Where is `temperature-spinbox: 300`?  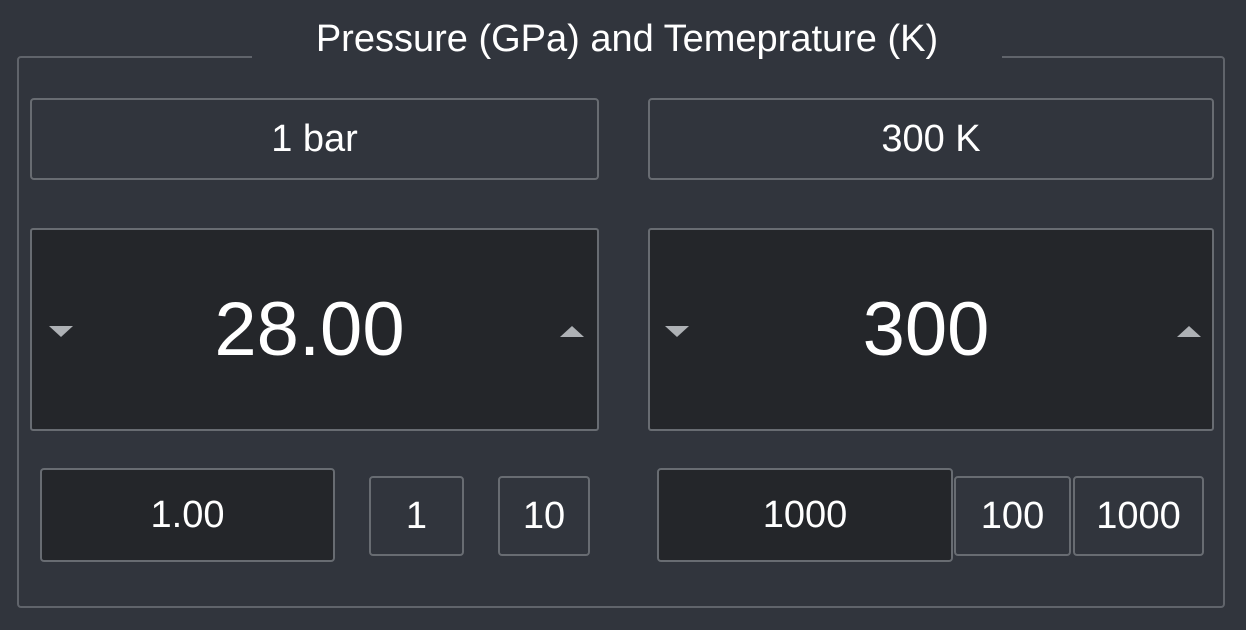
temperature-spinbox: 300 is located at coordinates (931, 329).